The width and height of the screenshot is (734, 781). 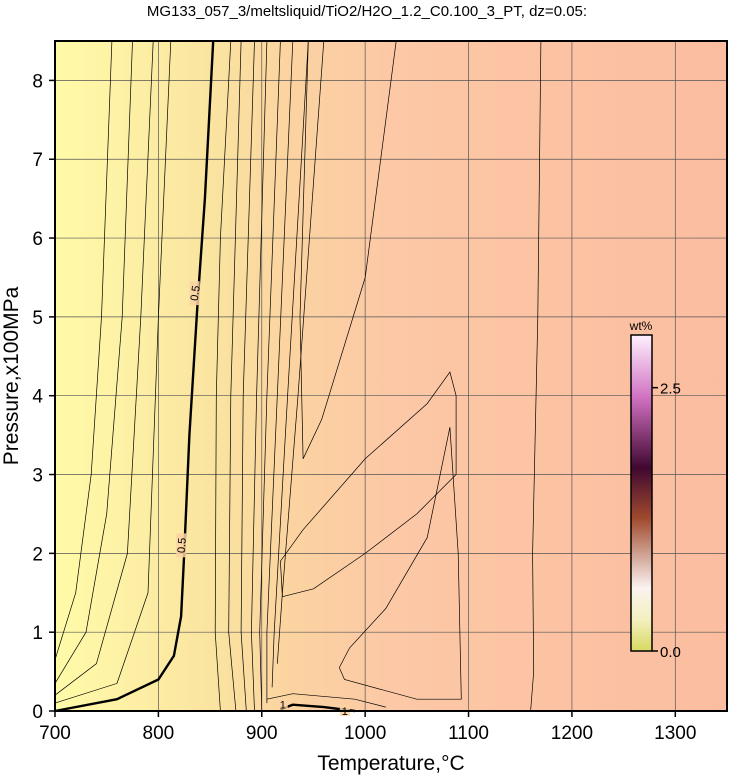 What do you see at coordinates (11, 375) in the screenshot?
I see `y-axis-label: Pressure,x100MPa` at bounding box center [11, 375].